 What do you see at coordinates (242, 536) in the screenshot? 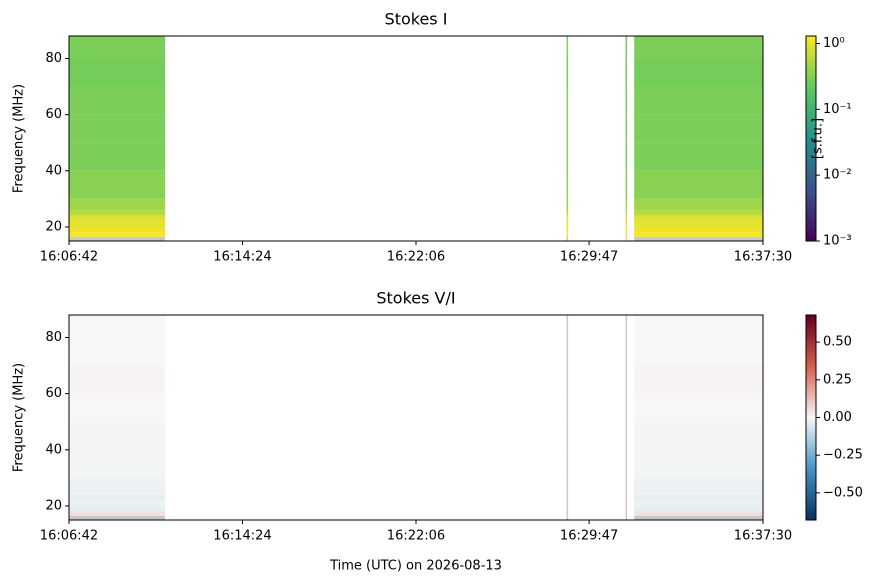
I see `x-tick-label: 16:14:24` at bounding box center [242, 536].